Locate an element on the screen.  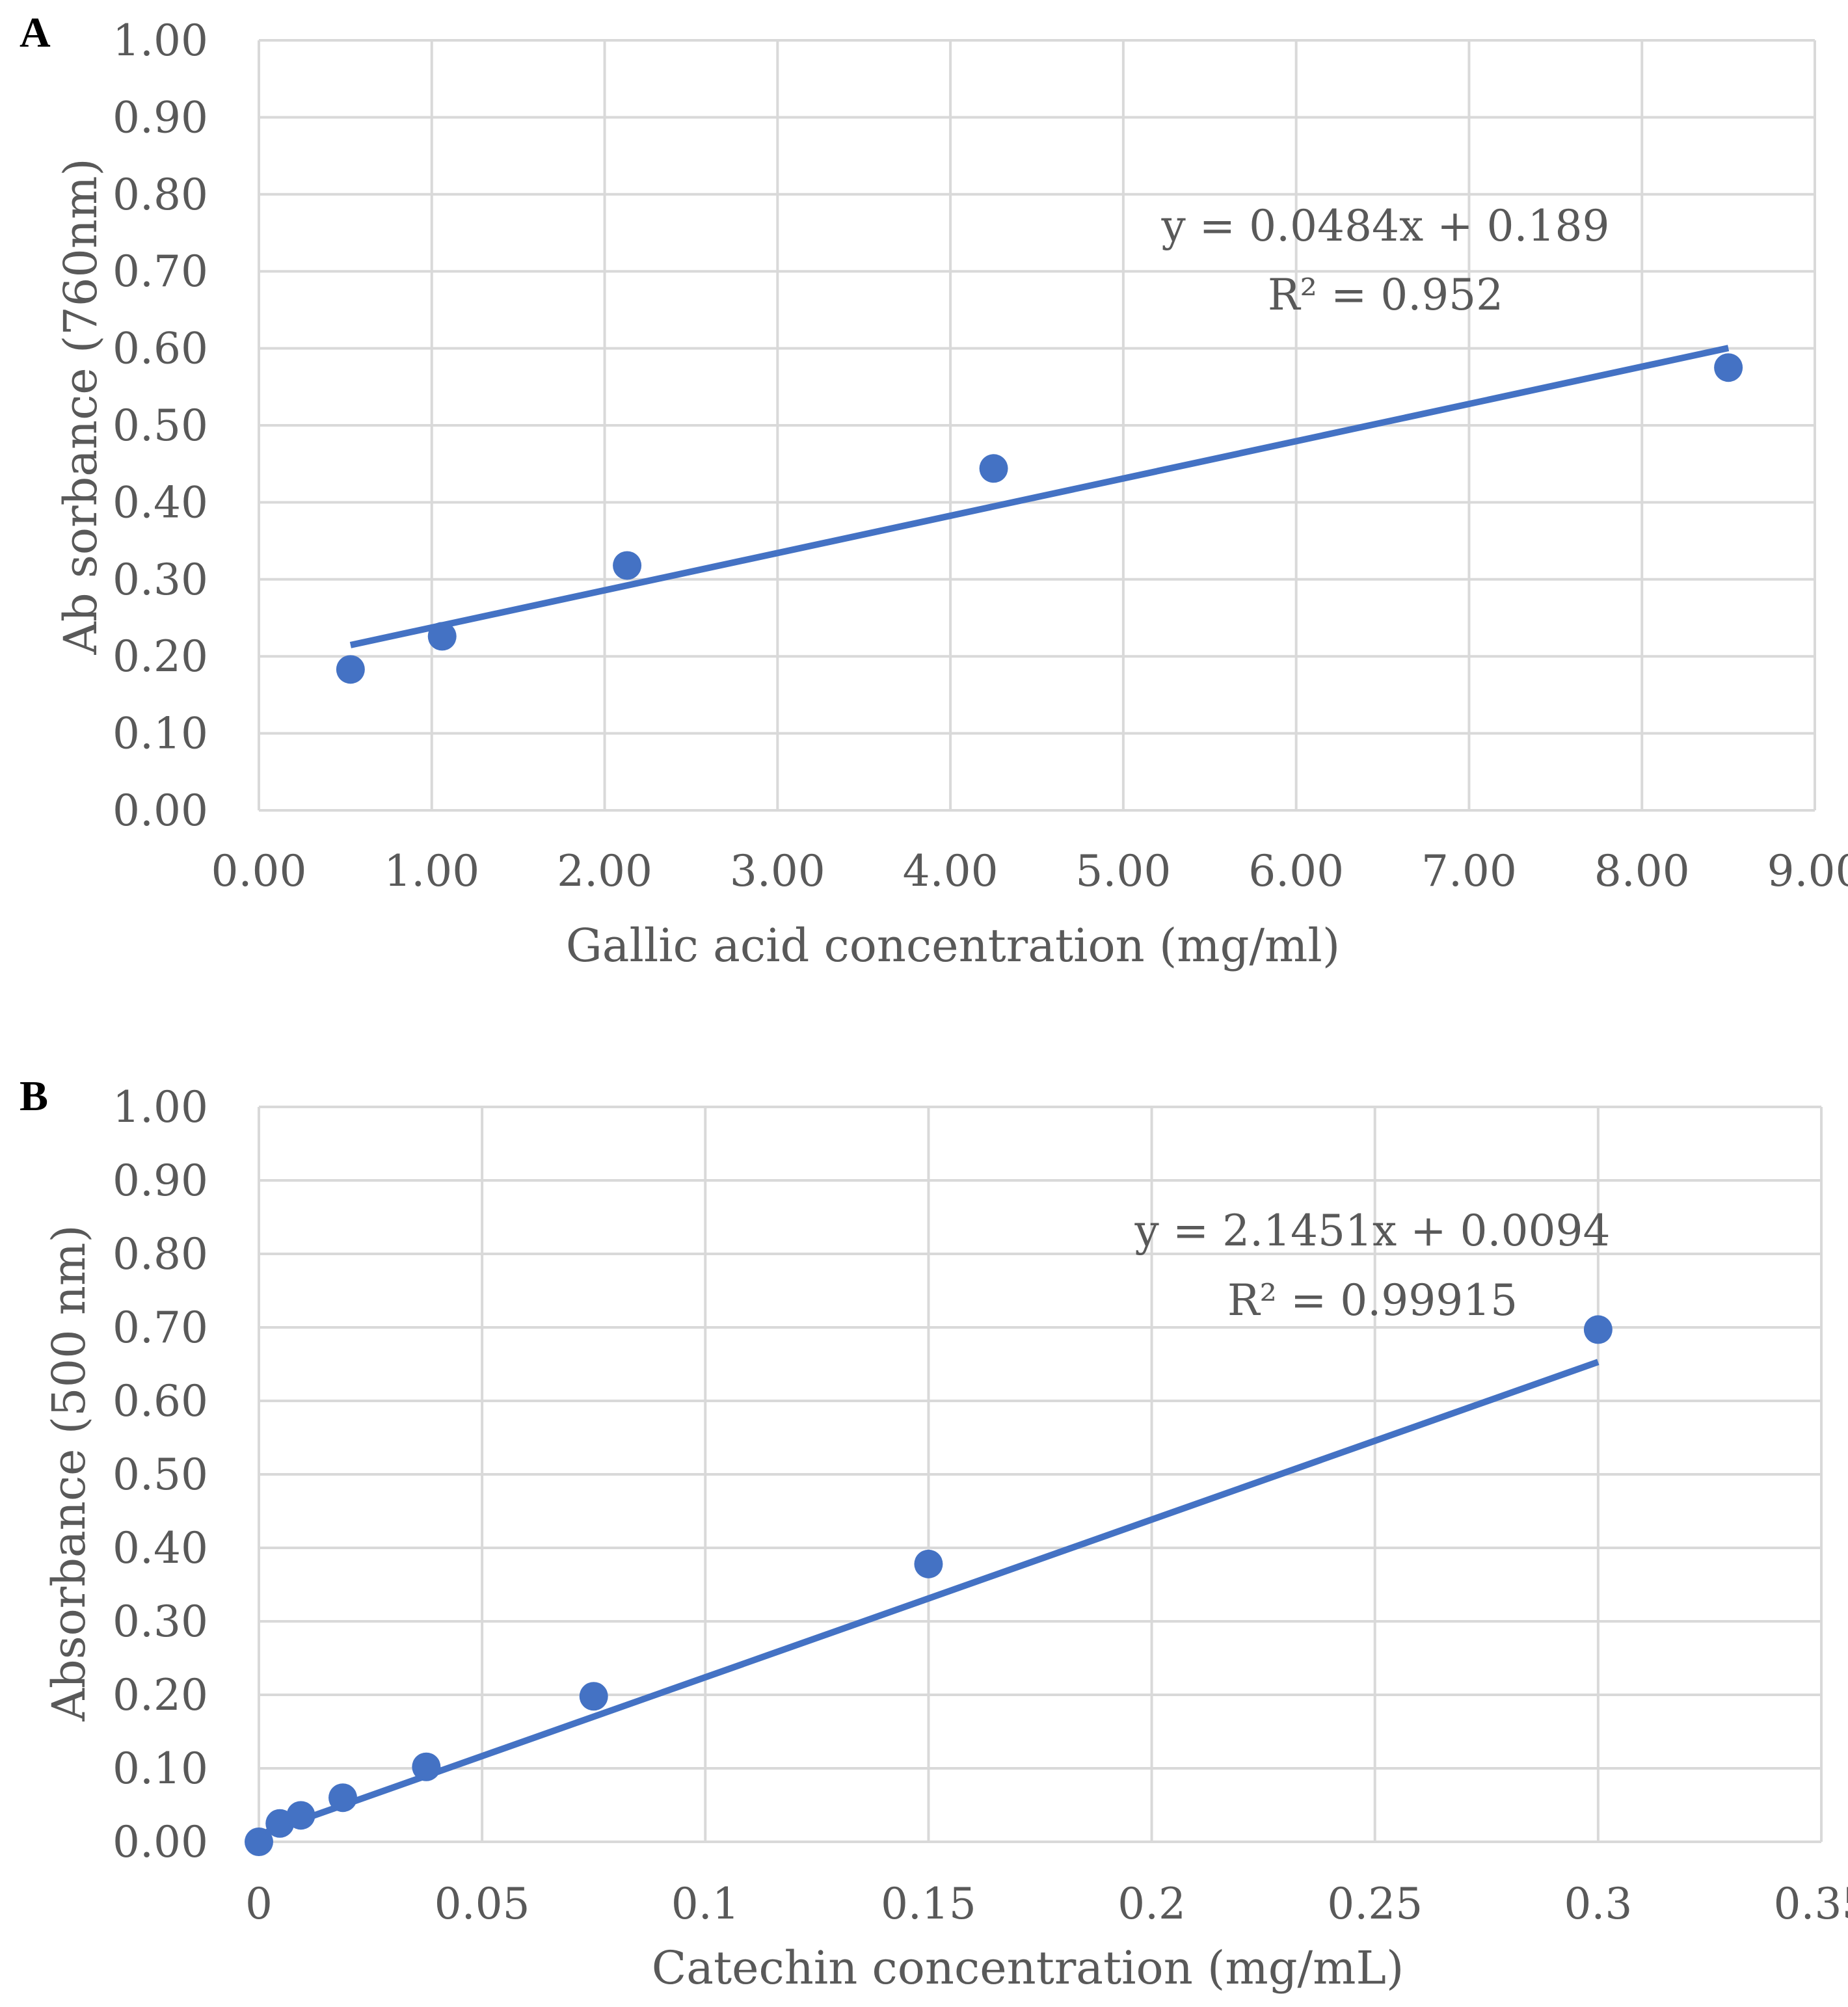
panel-a-y-tick-label: 0.20 is located at coordinates (160, 657).